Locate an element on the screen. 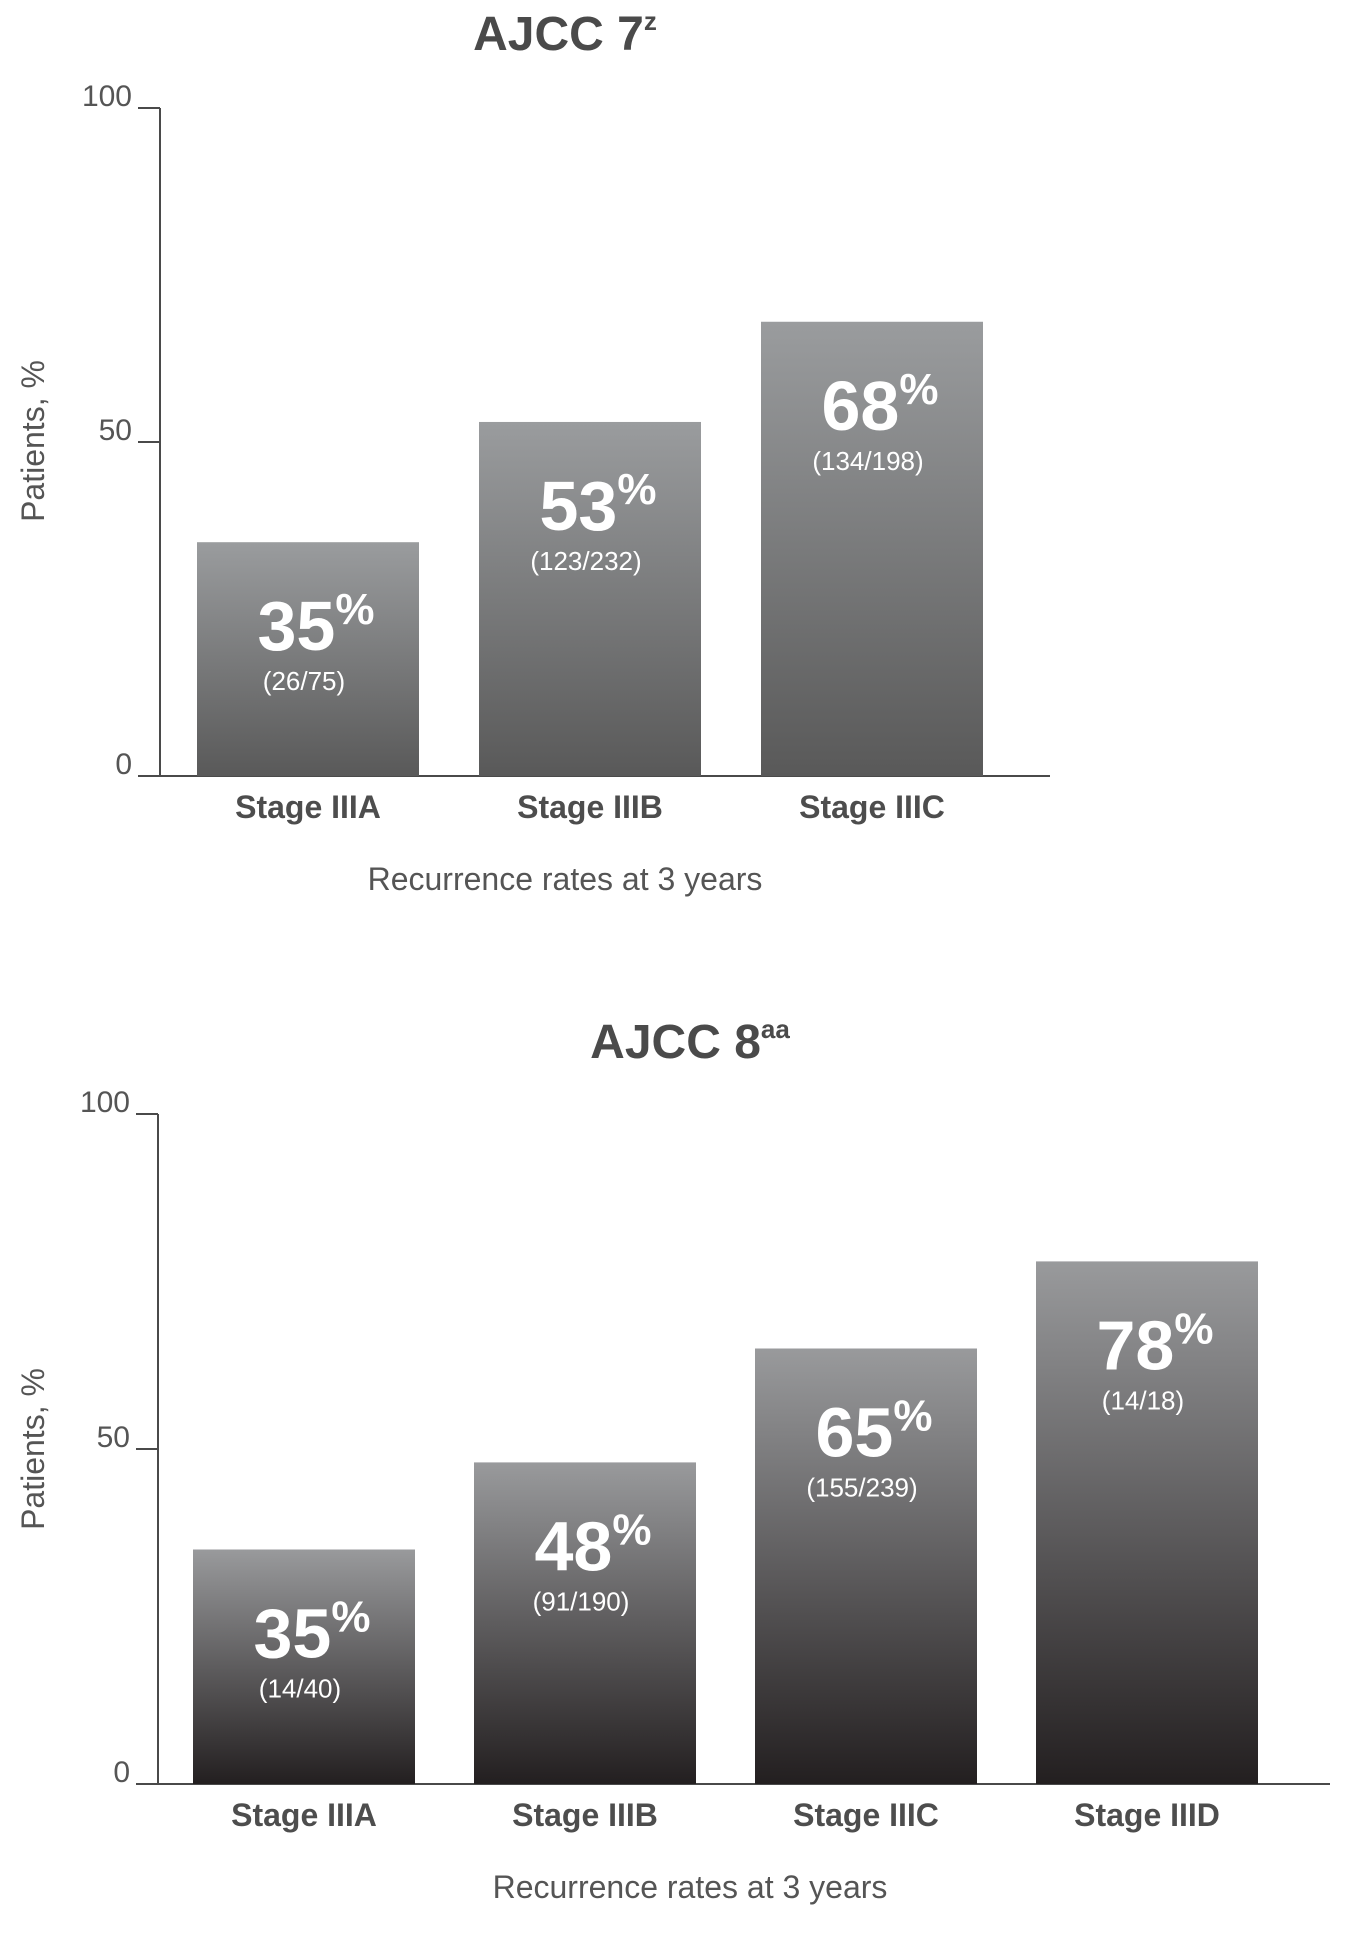 This screenshot has height=1948, width=1359. bar-count-label: (14/18) is located at coordinates (1143, 1400).